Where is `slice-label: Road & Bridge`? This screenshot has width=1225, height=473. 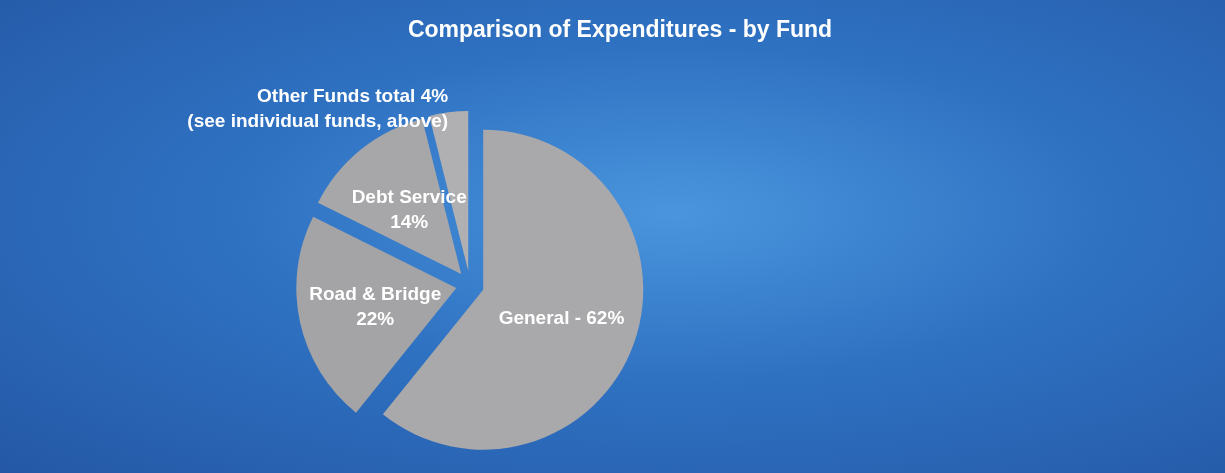 slice-label: Road & Bridge is located at coordinates (375, 293).